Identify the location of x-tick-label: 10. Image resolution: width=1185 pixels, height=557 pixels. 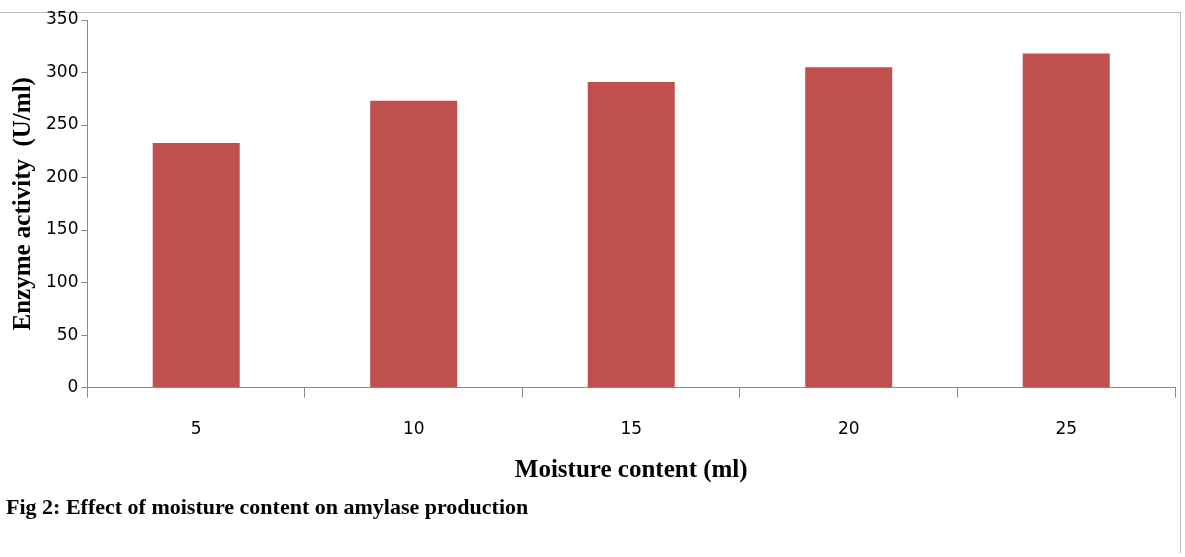
(413, 428).